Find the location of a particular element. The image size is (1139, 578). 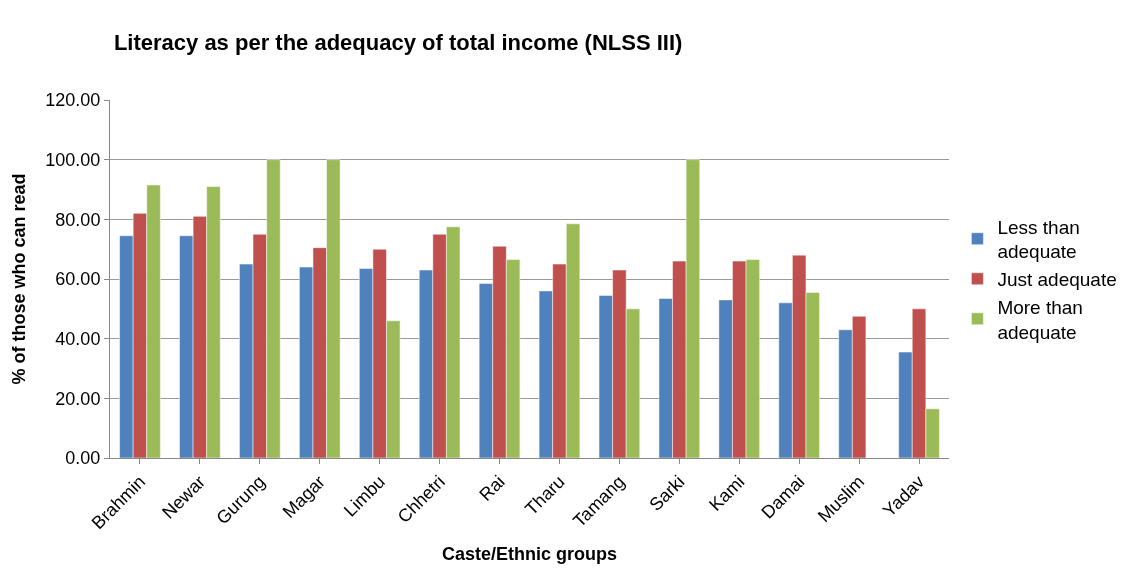

legend-label: Just adequate is located at coordinates (1057, 280).